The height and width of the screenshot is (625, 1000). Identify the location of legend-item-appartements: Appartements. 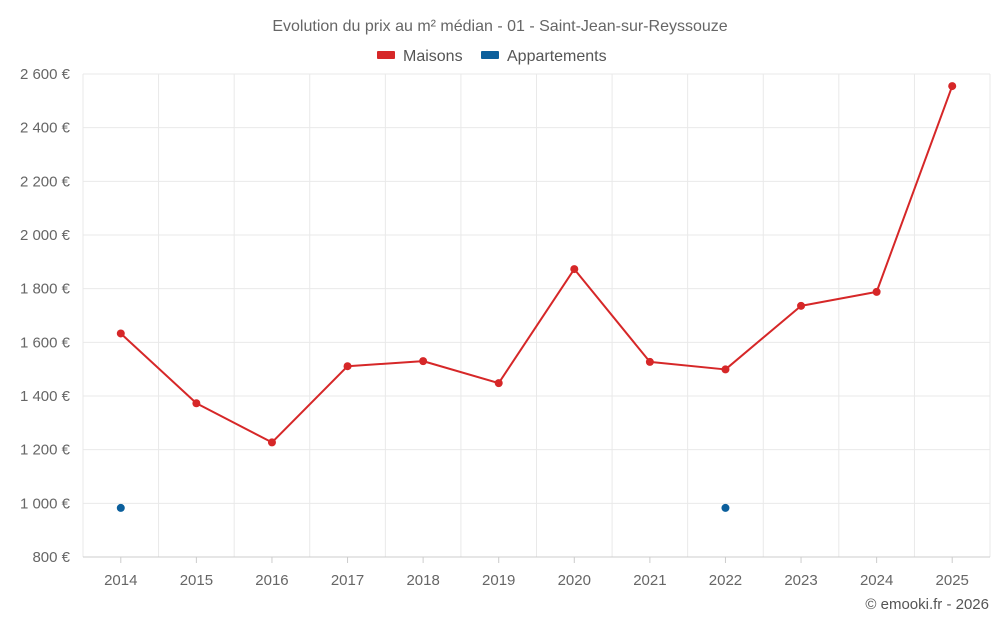
(544, 56).